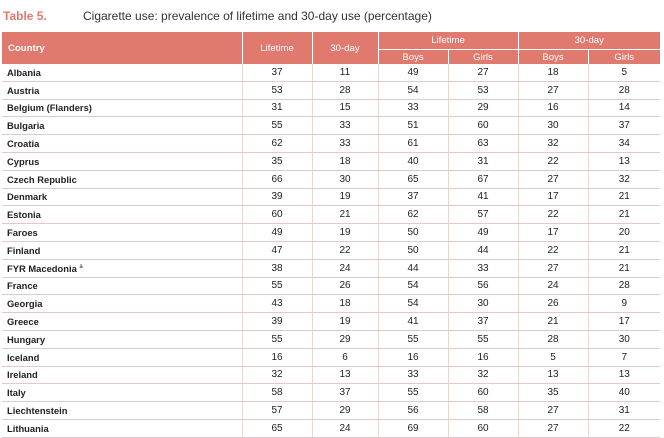 The width and height of the screenshot is (664, 438). What do you see at coordinates (122, 428) in the screenshot?
I see `cell-country: Lithuania` at bounding box center [122, 428].